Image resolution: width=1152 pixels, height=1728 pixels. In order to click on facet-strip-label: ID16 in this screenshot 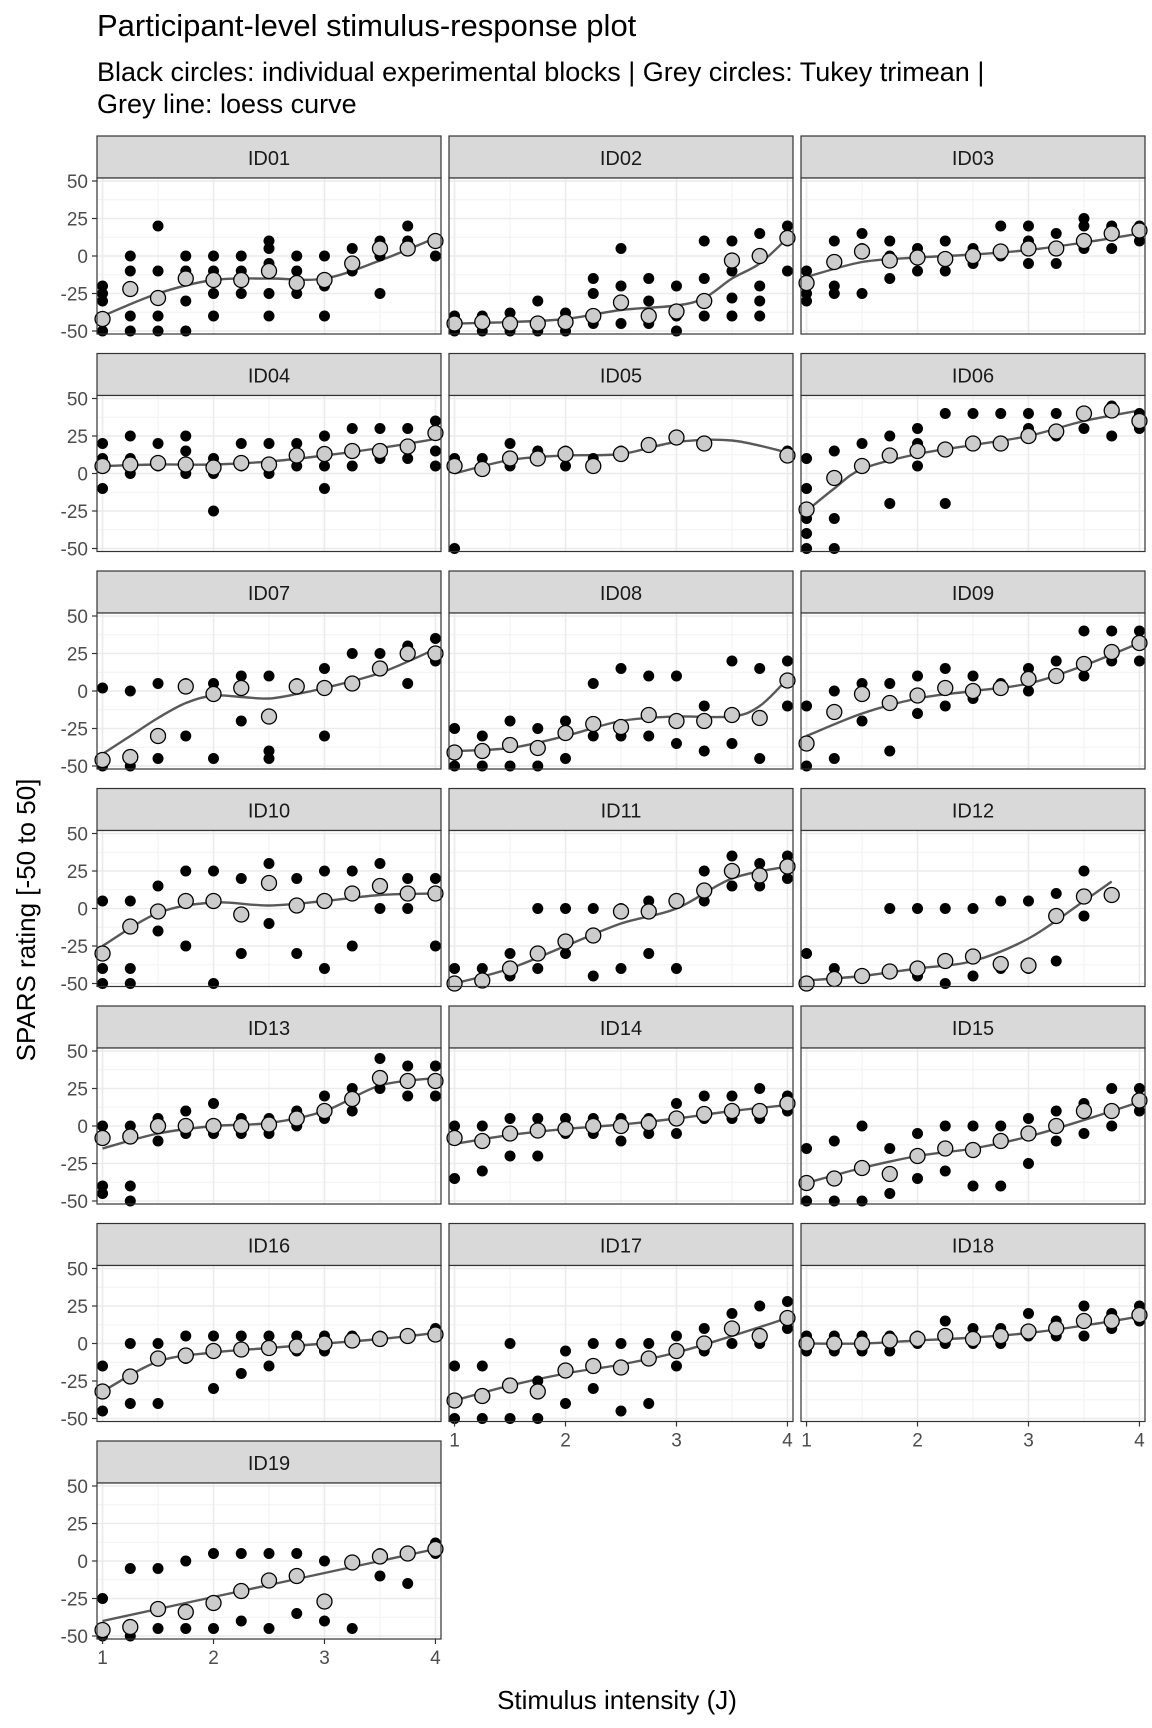, I will do `click(269, 1247)`.